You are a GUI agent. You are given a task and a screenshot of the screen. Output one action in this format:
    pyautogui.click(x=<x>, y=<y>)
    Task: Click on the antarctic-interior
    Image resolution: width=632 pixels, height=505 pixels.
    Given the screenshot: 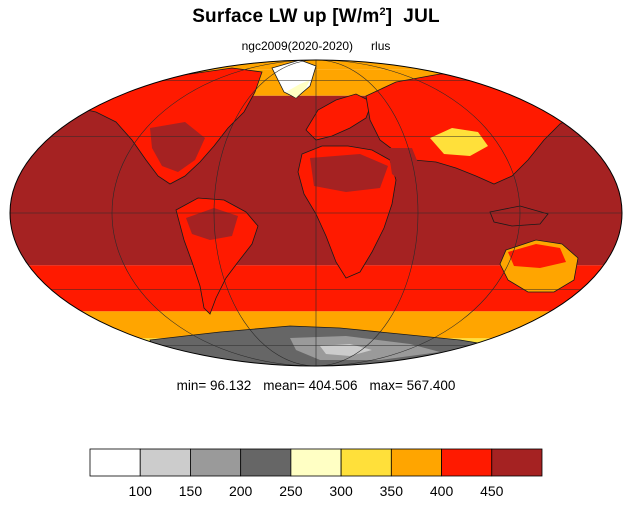 What is the action you would take?
    pyautogui.click(x=346, y=350)
    